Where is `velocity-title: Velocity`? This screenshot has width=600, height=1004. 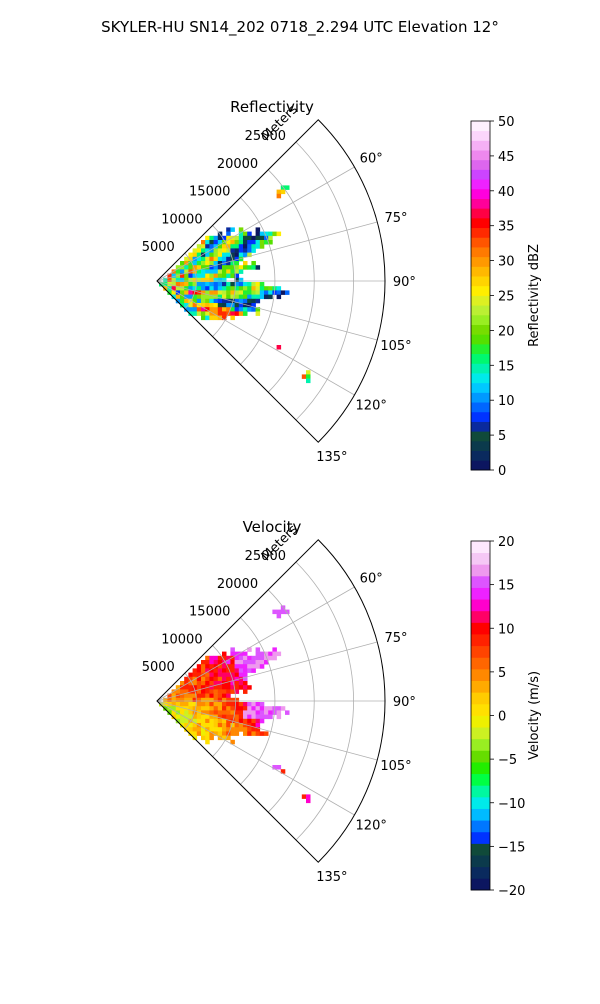
velocity-title: Velocity is located at coordinates (272, 527).